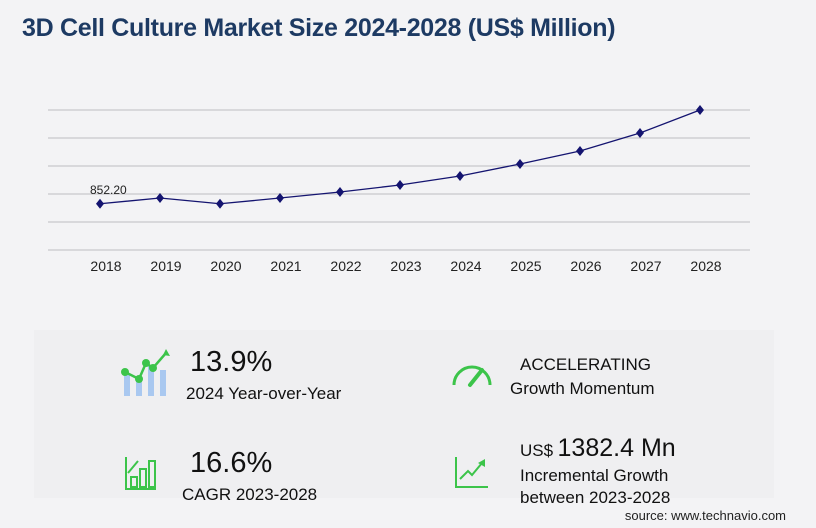 This screenshot has width=816, height=528. Describe the element at coordinates (231, 463) in the screenshot. I see `cagr-value: 16.6%` at that location.